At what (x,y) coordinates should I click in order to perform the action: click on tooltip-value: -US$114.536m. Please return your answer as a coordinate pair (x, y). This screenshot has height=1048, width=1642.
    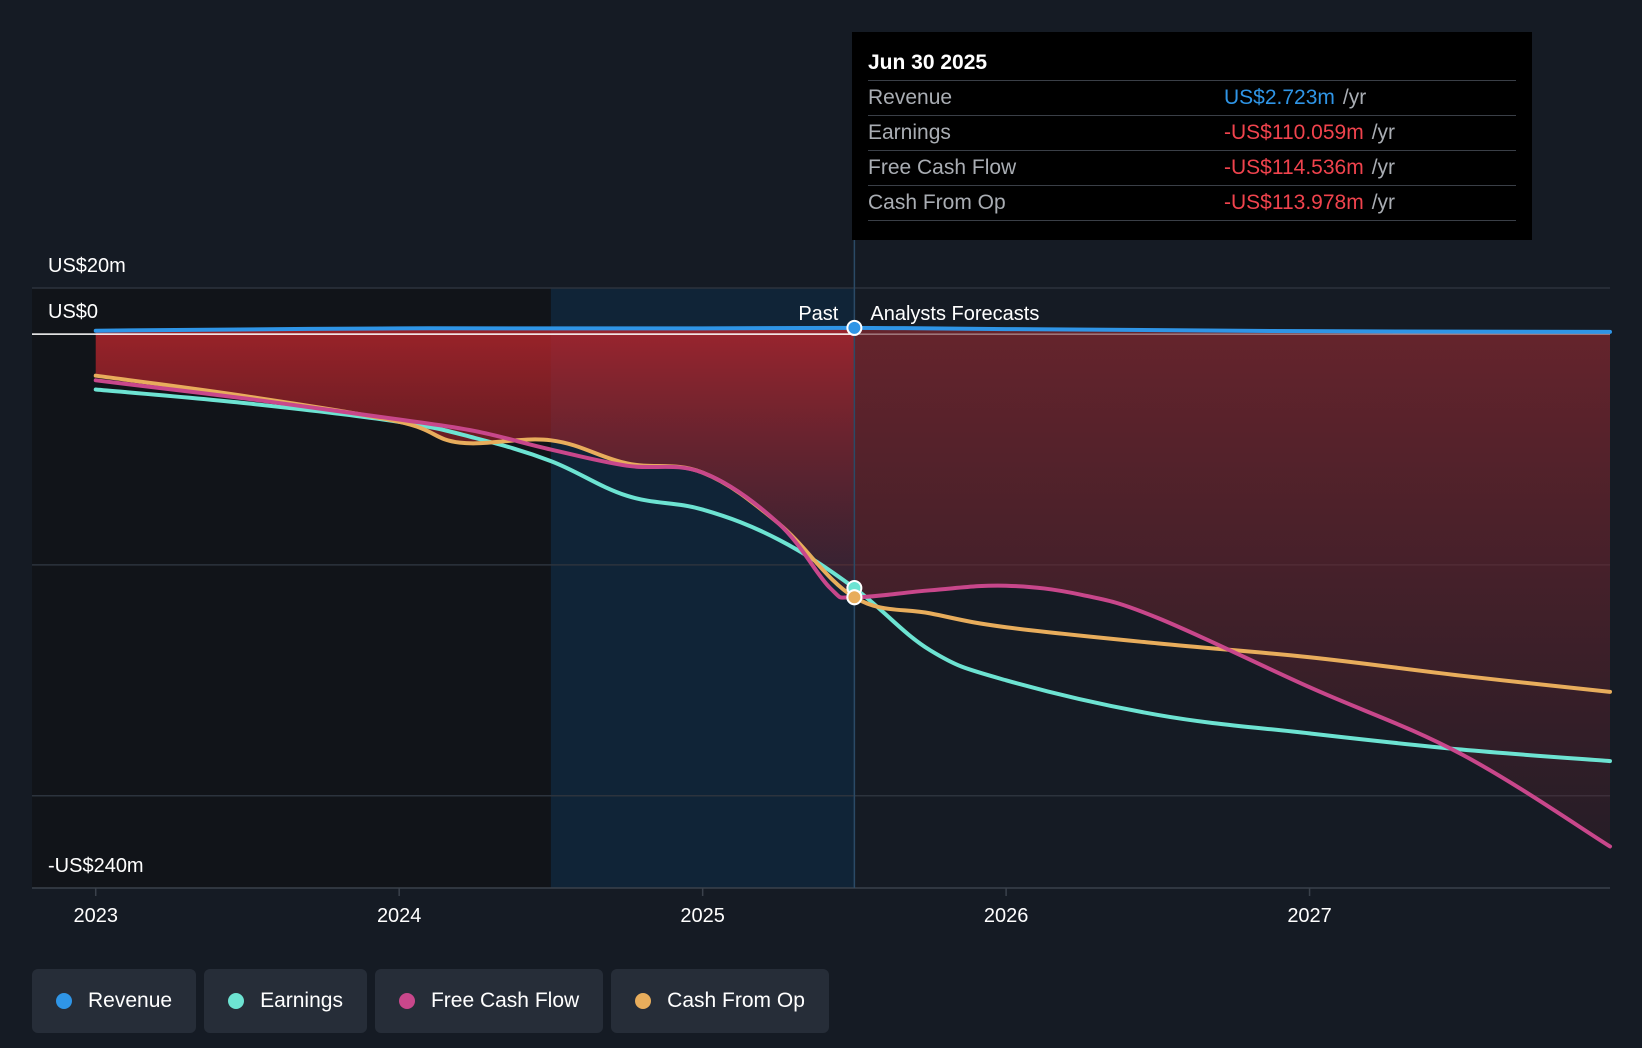
    Looking at the image, I should click on (1294, 167).